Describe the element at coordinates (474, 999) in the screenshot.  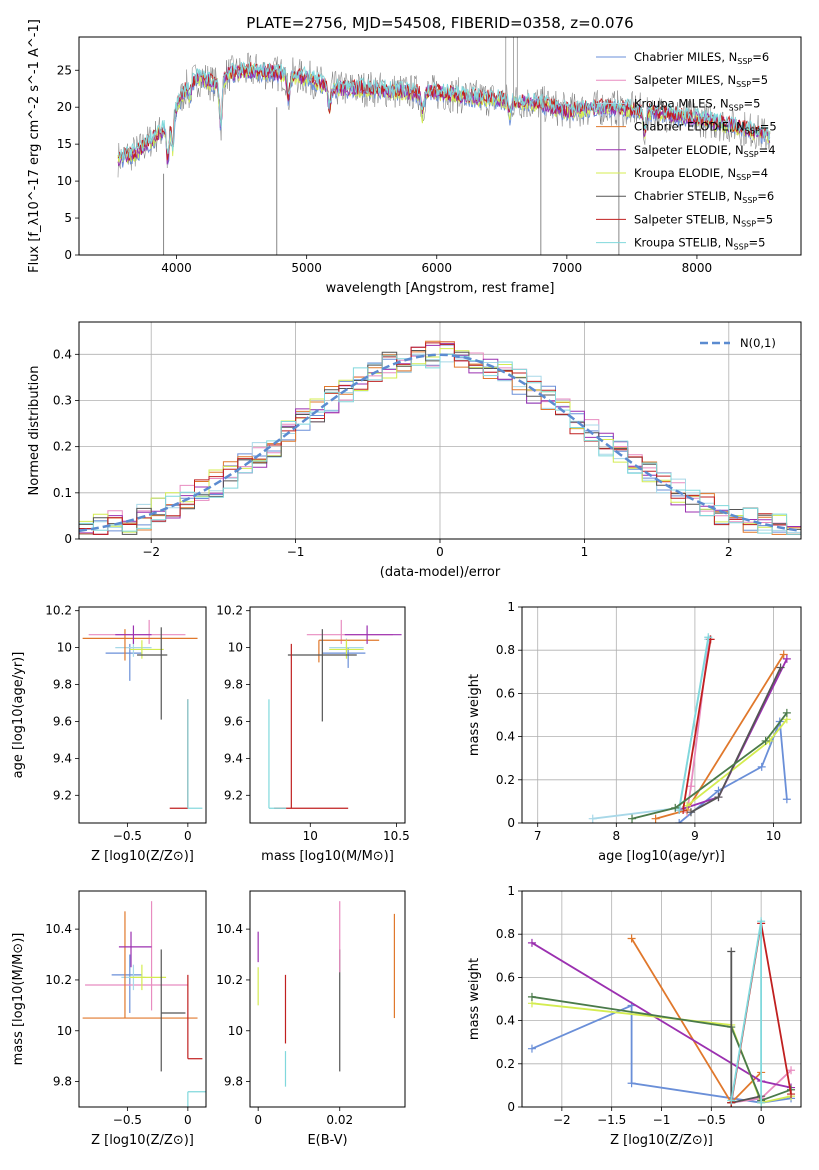
I see `y-axis-label: mass weight` at that location.